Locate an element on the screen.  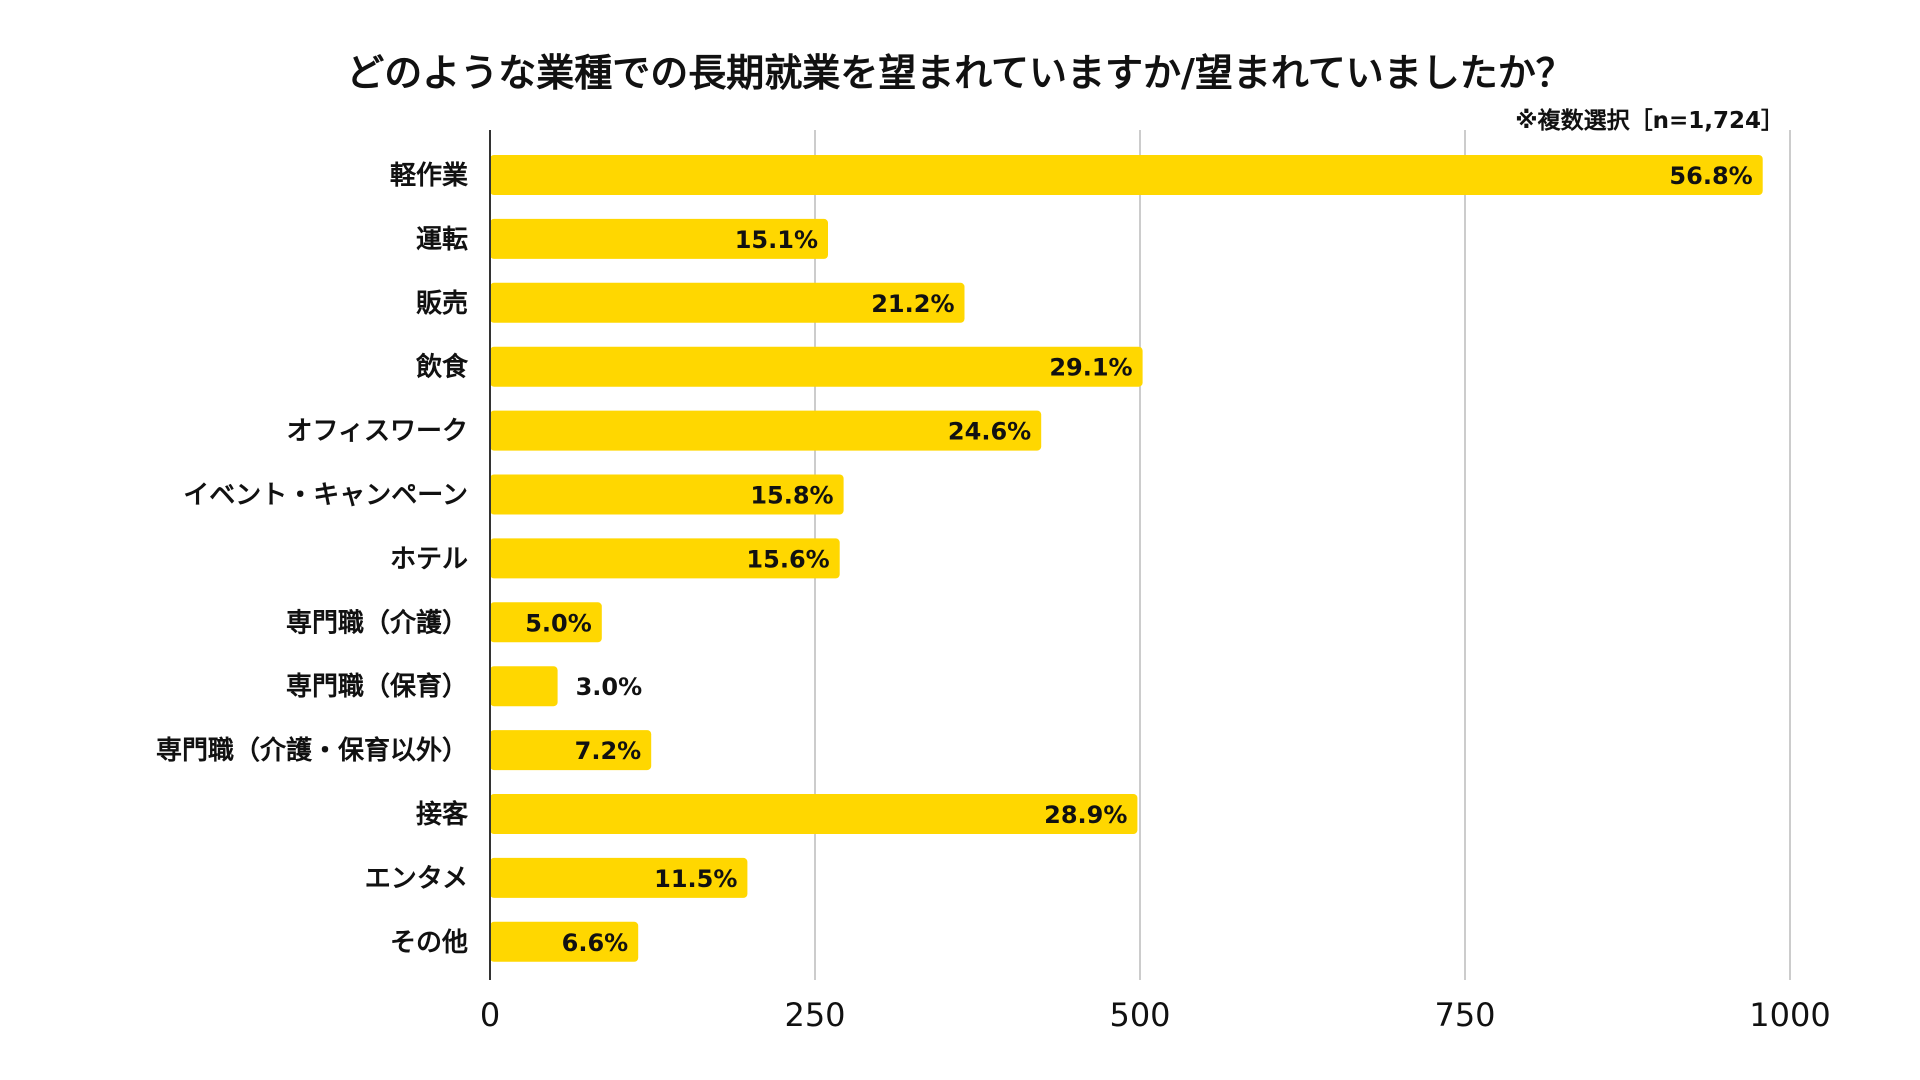
category-label: その他 is located at coordinates (429, 943).